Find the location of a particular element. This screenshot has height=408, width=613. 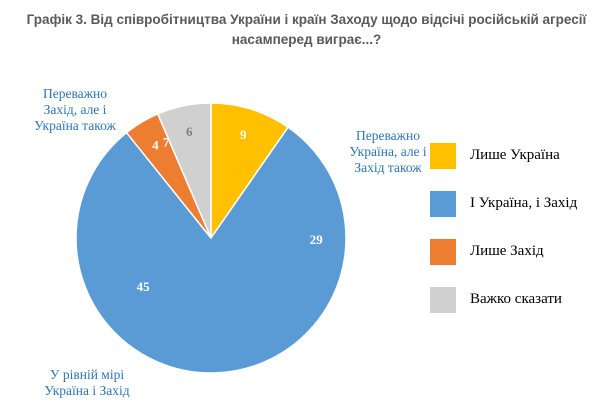

legend-label: І Україна, і Захід is located at coordinates (524, 203).